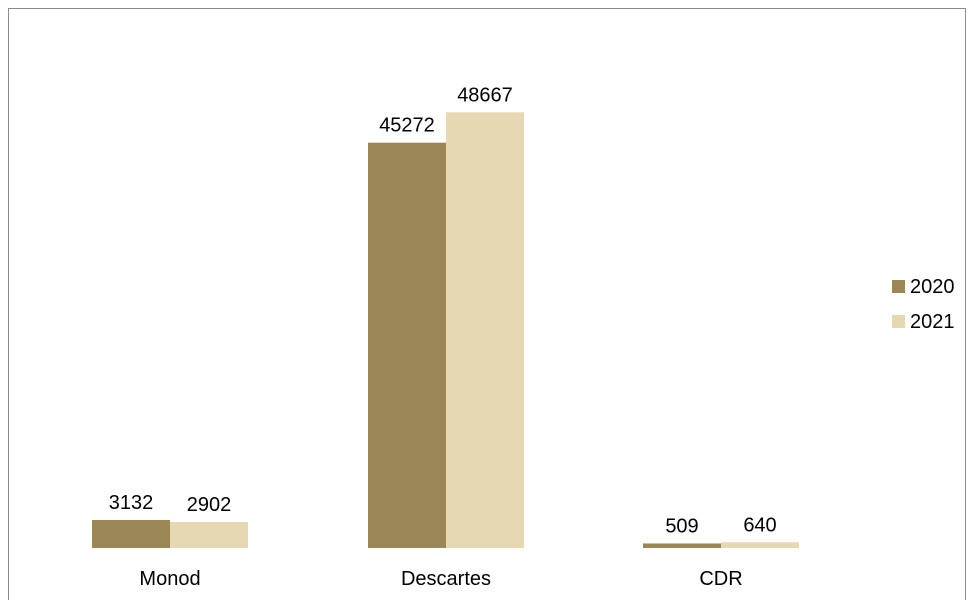 The image size is (974, 600). I want to click on bar-descartes-2020, so click(407, 345).